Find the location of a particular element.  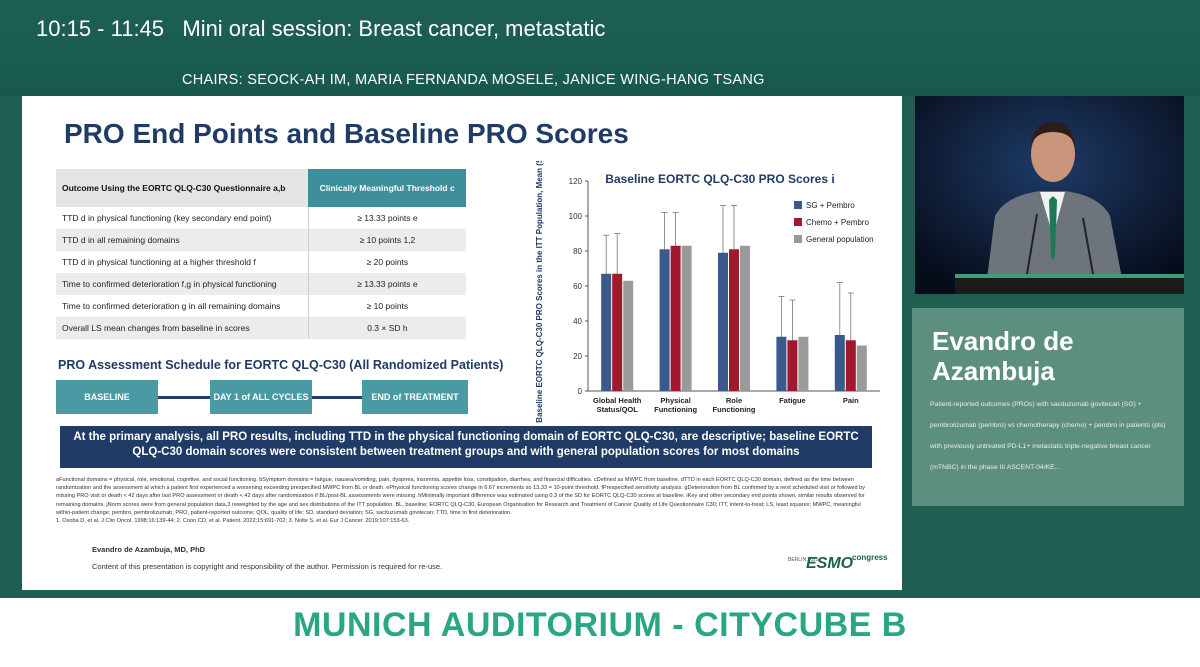

esmo-logo: BERLIN 2025 ESMO congress is located at coordinates (839, 566).